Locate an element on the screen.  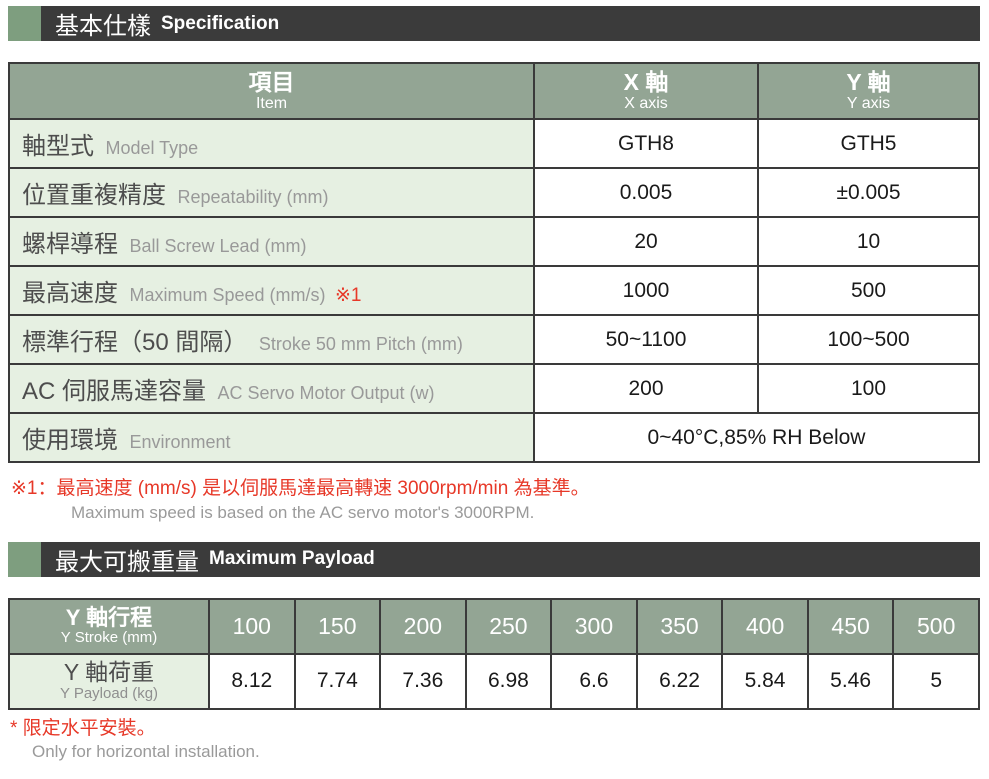
stroke-value: 500 is located at coordinates (936, 626).